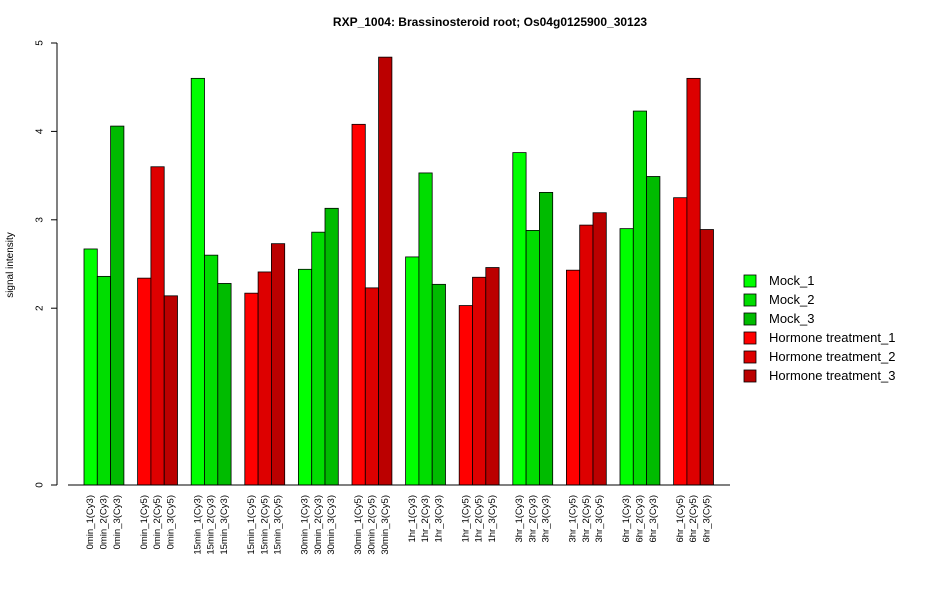 This screenshot has height=605, width=950. I want to click on x-tick-label: 0min_1(Cy3), so click(90, 522).